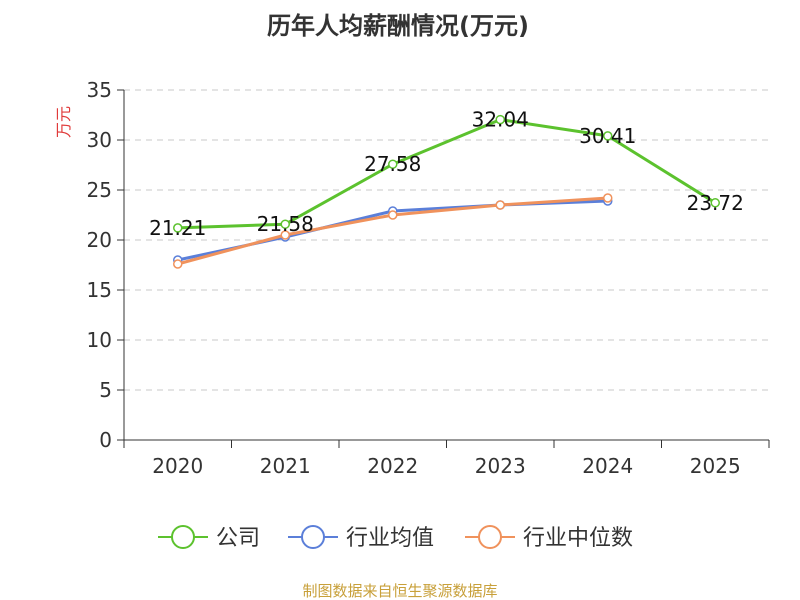  Describe the element at coordinates (392, 466) in the screenshot. I see `x-tick-label: 2022` at that location.